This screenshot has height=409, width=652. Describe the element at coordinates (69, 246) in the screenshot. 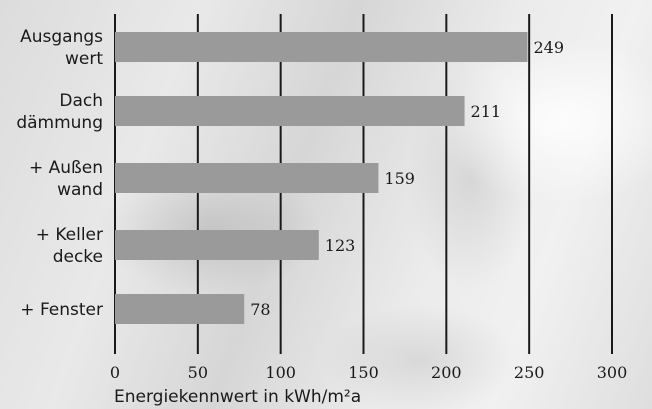

I see `category-label: + Keller decke` at that location.